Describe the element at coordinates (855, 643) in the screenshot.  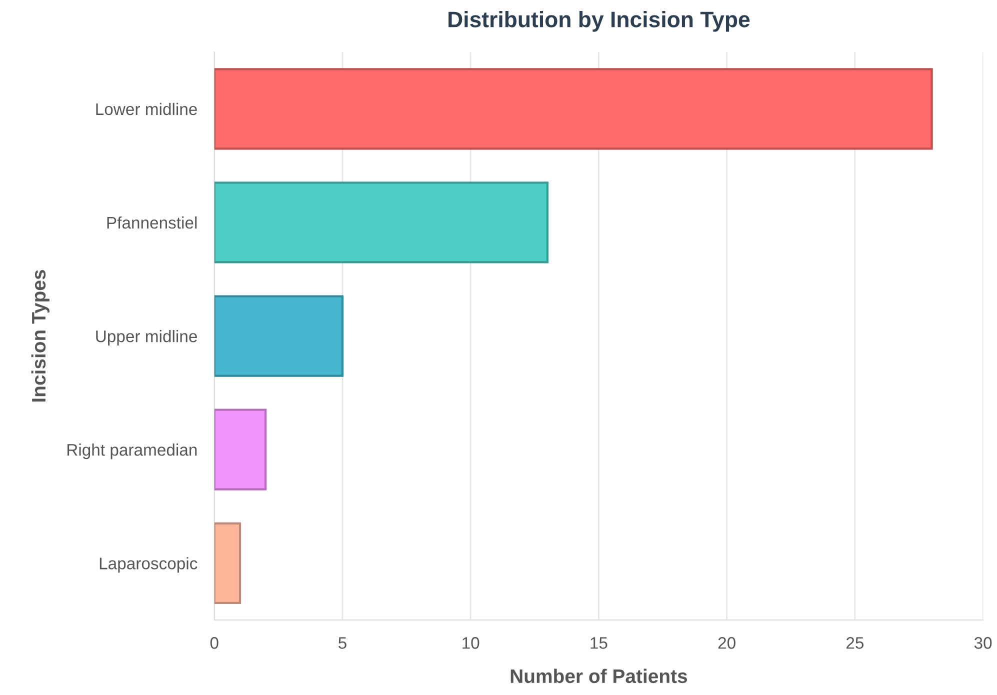
I see `x-tick-label: 25` at that location.